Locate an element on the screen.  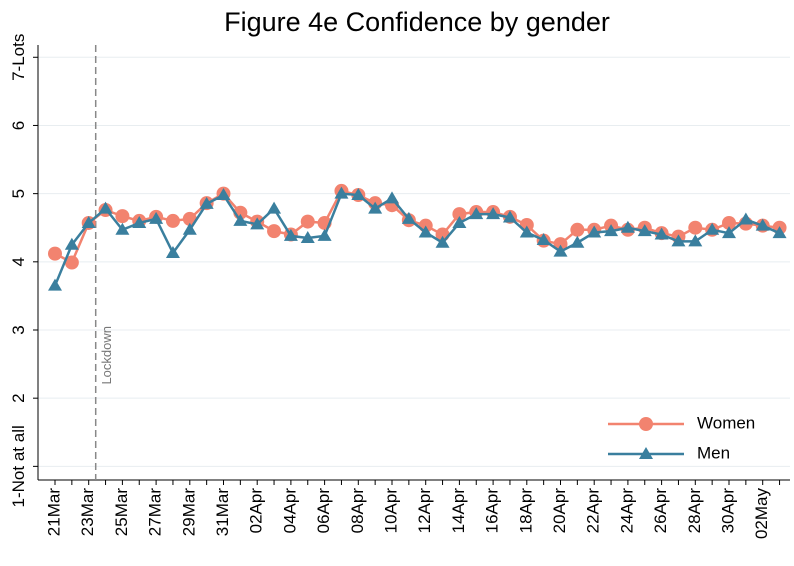
legend-label: Women is located at coordinates (726, 422).